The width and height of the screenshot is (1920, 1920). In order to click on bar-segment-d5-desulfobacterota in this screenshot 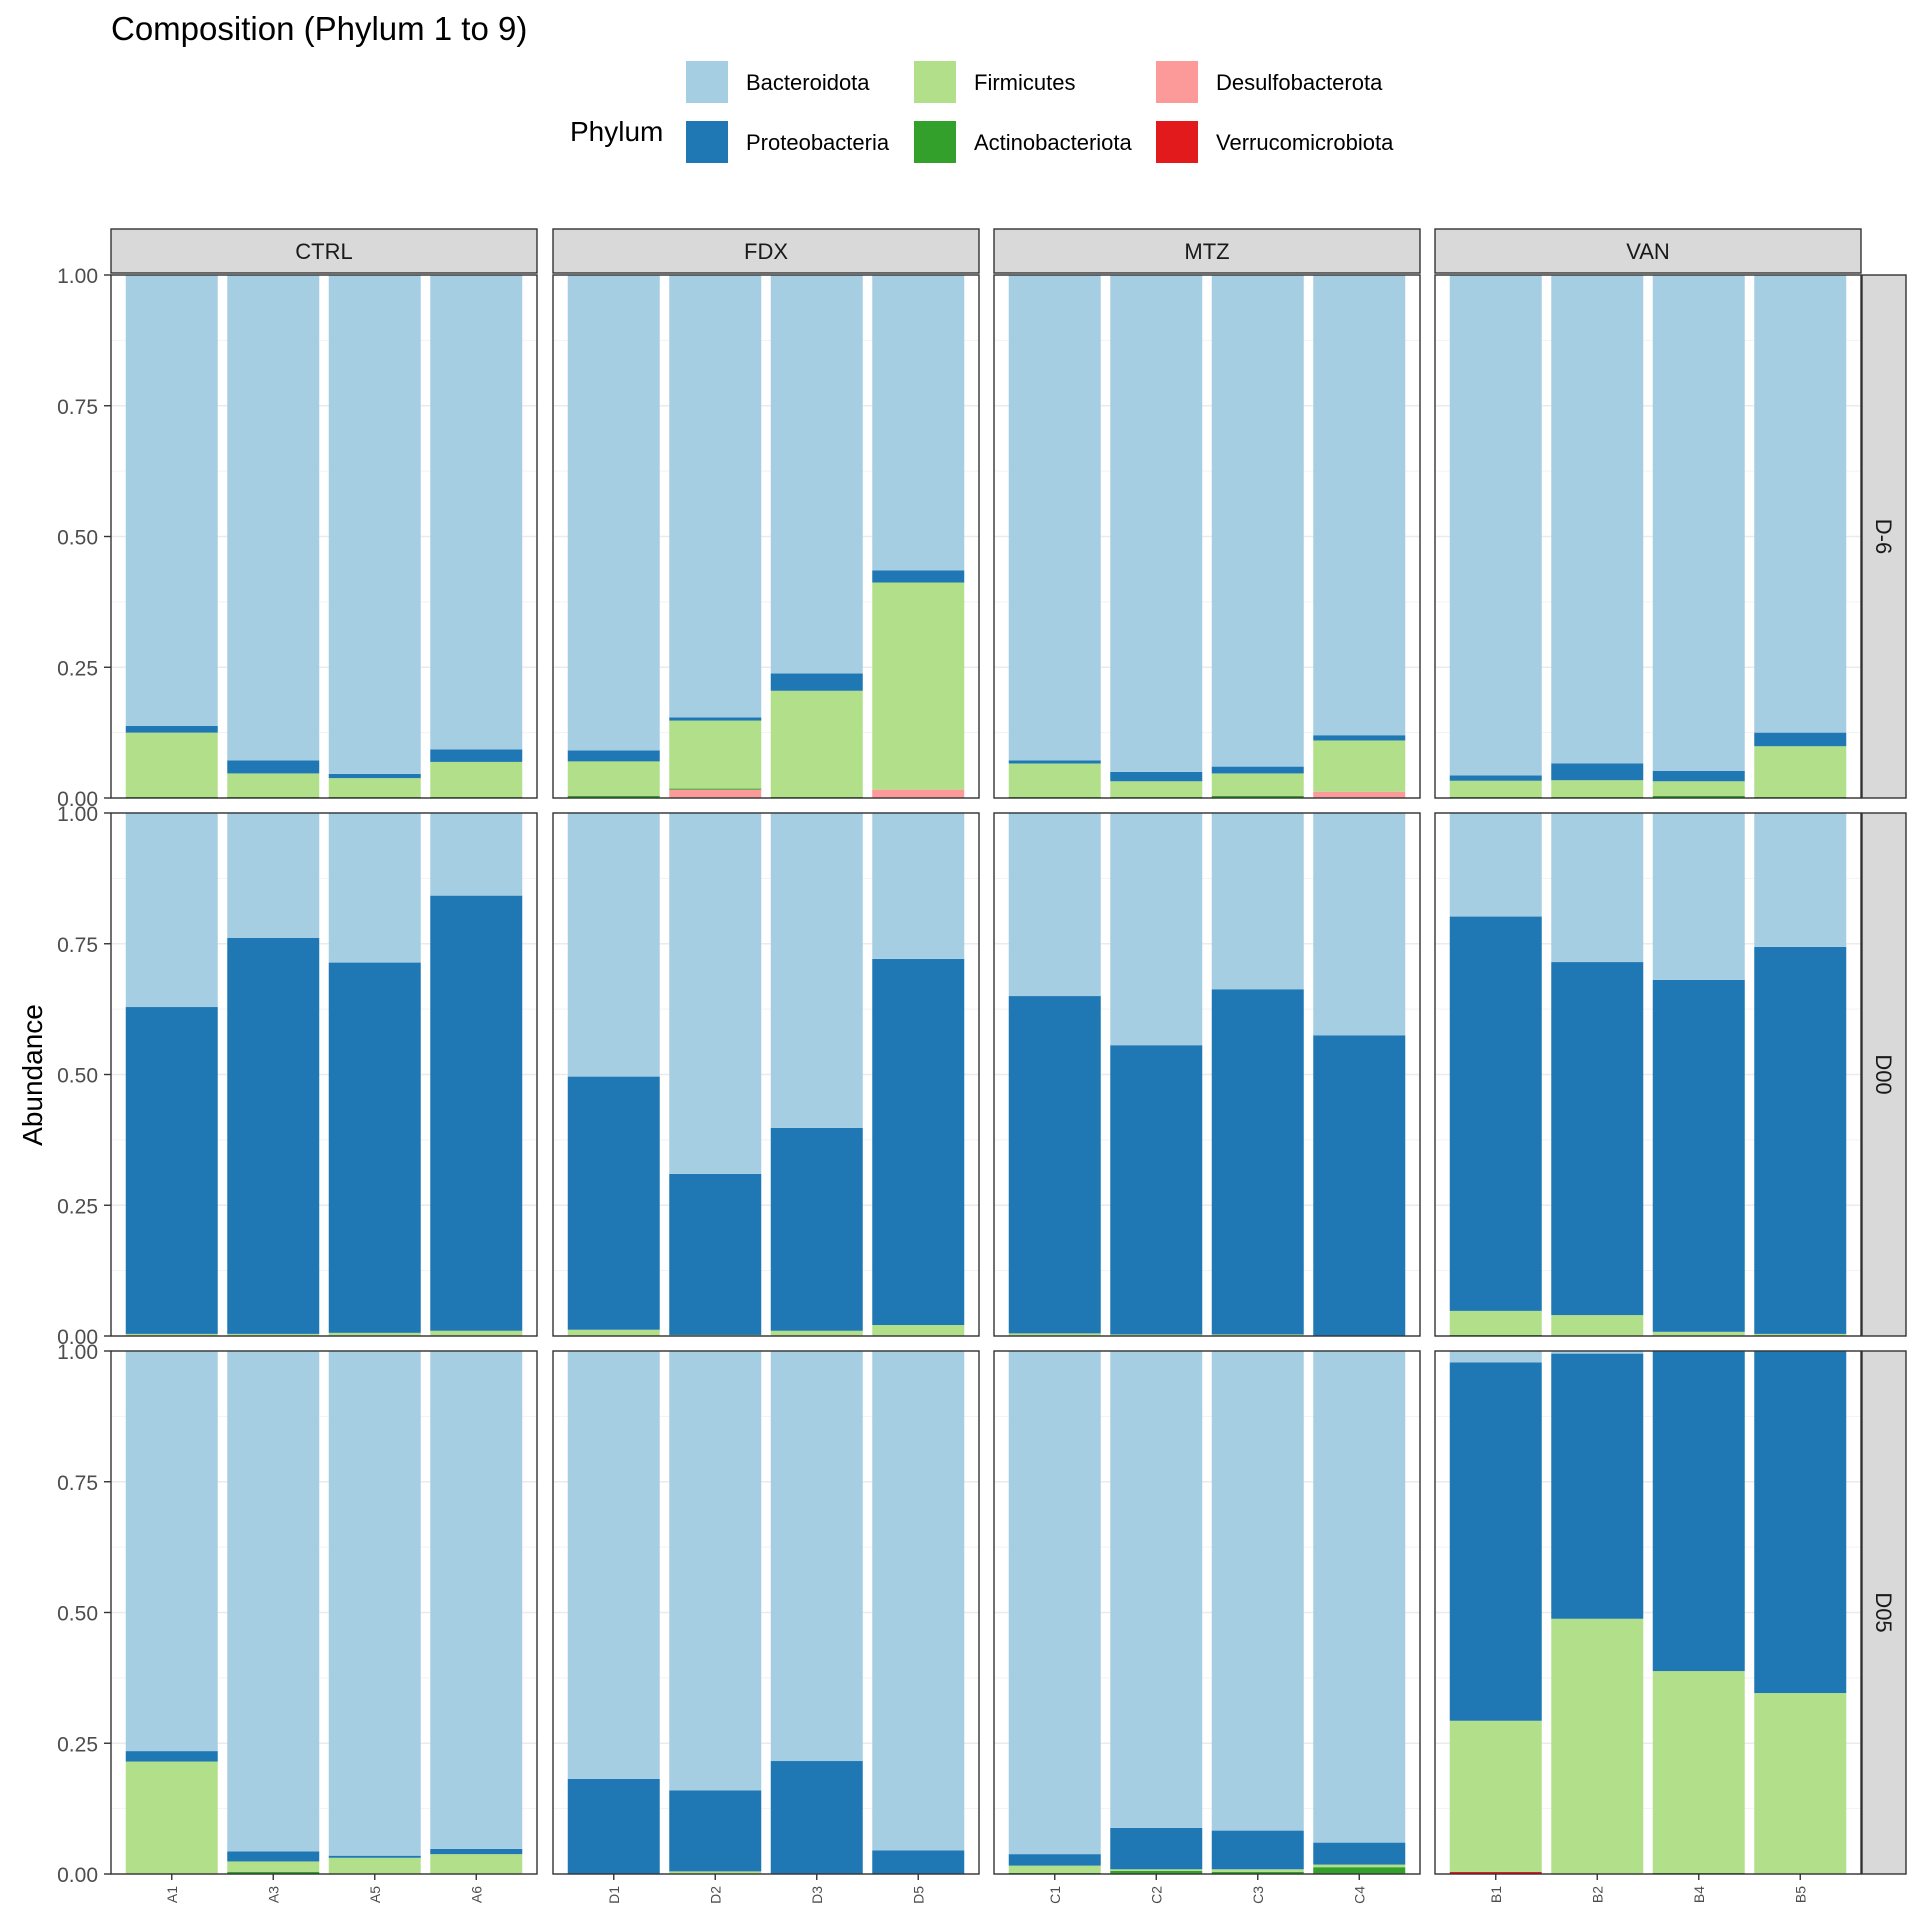, I will do `click(918, 793)`.